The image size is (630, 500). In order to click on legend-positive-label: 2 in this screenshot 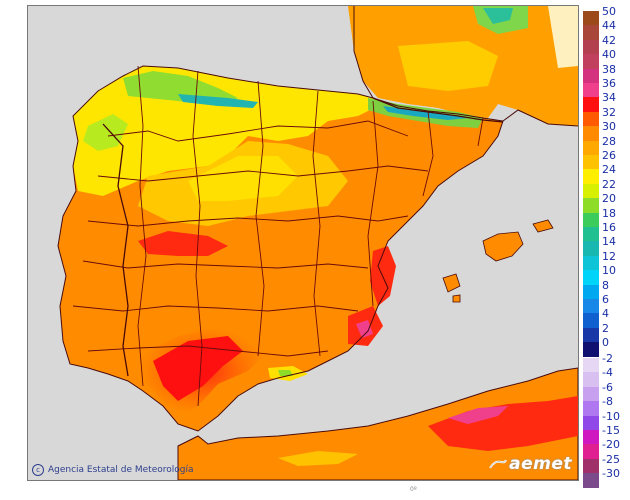, I will do `click(605, 328)`.